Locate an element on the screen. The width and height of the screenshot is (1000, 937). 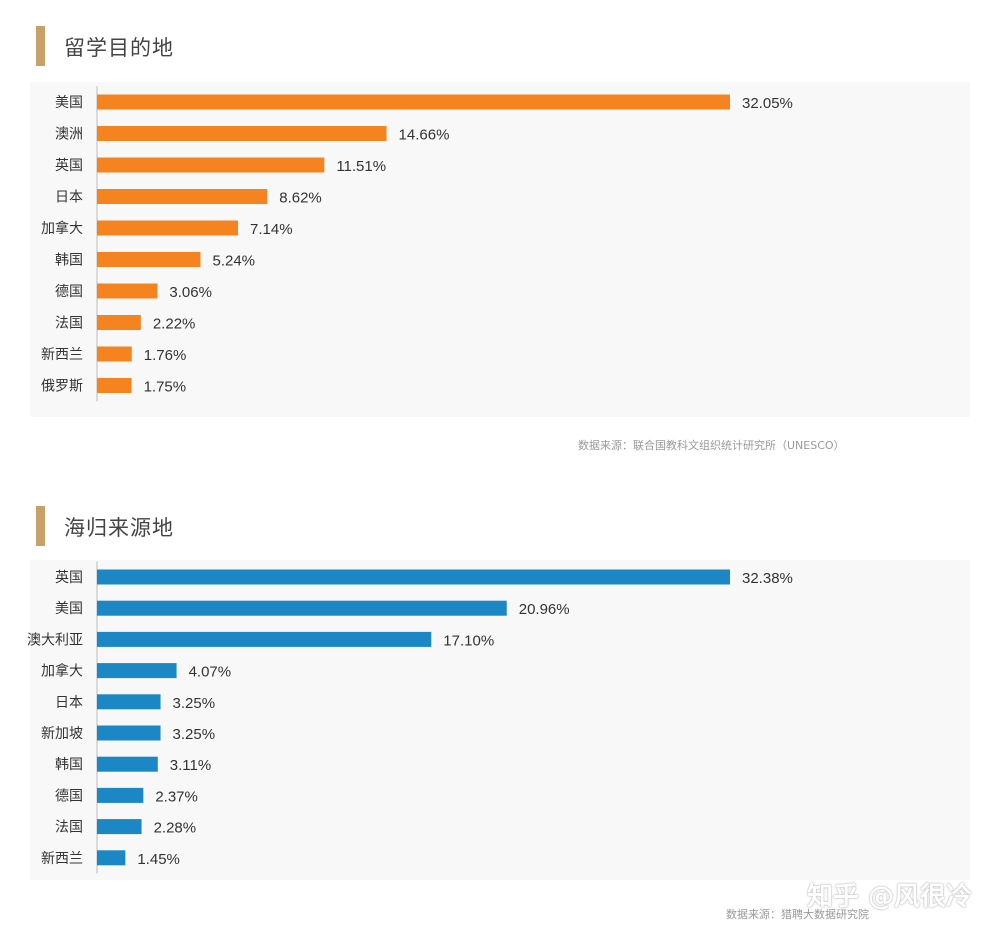
category-label: 俄罗斯 is located at coordinates (62, 387).